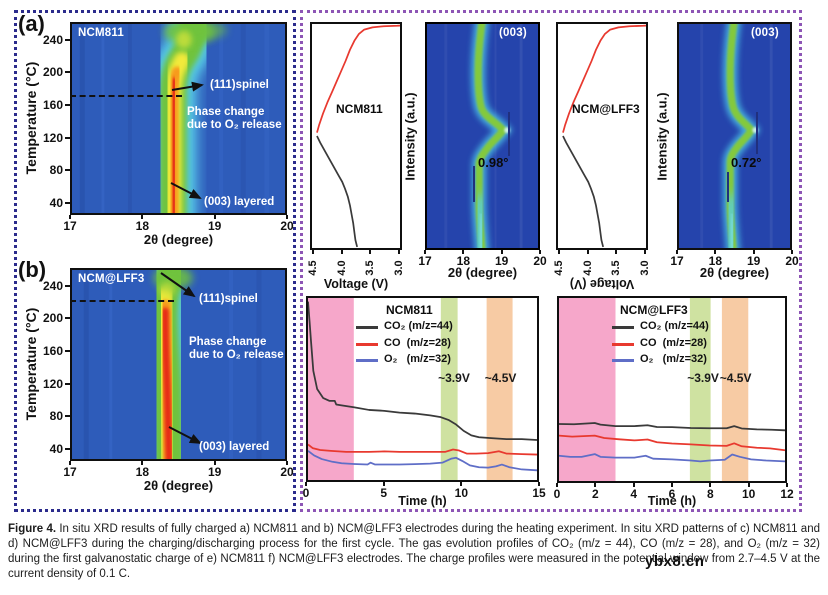  What do you see at coordinates (32, 269) in the screenshot?
I see `panel-b-letter: (b)` at bounding box center [32, 269].